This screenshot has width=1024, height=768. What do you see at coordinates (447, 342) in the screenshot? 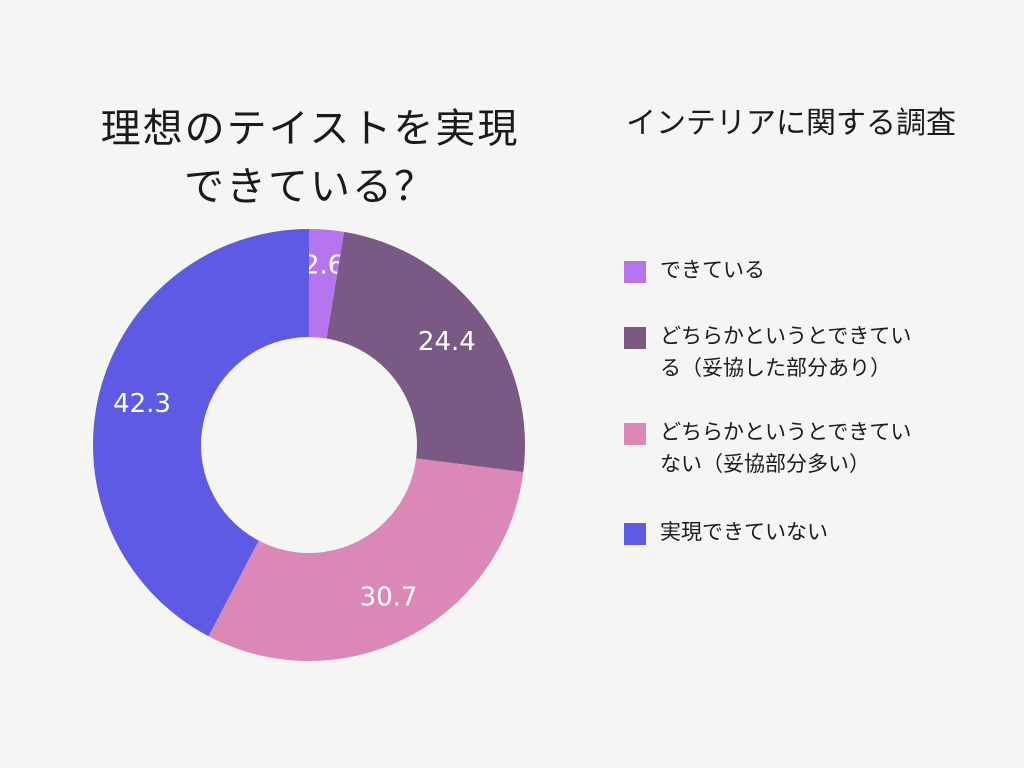
I see `data-label-1: 24.4` at bounding box center [447, 342].